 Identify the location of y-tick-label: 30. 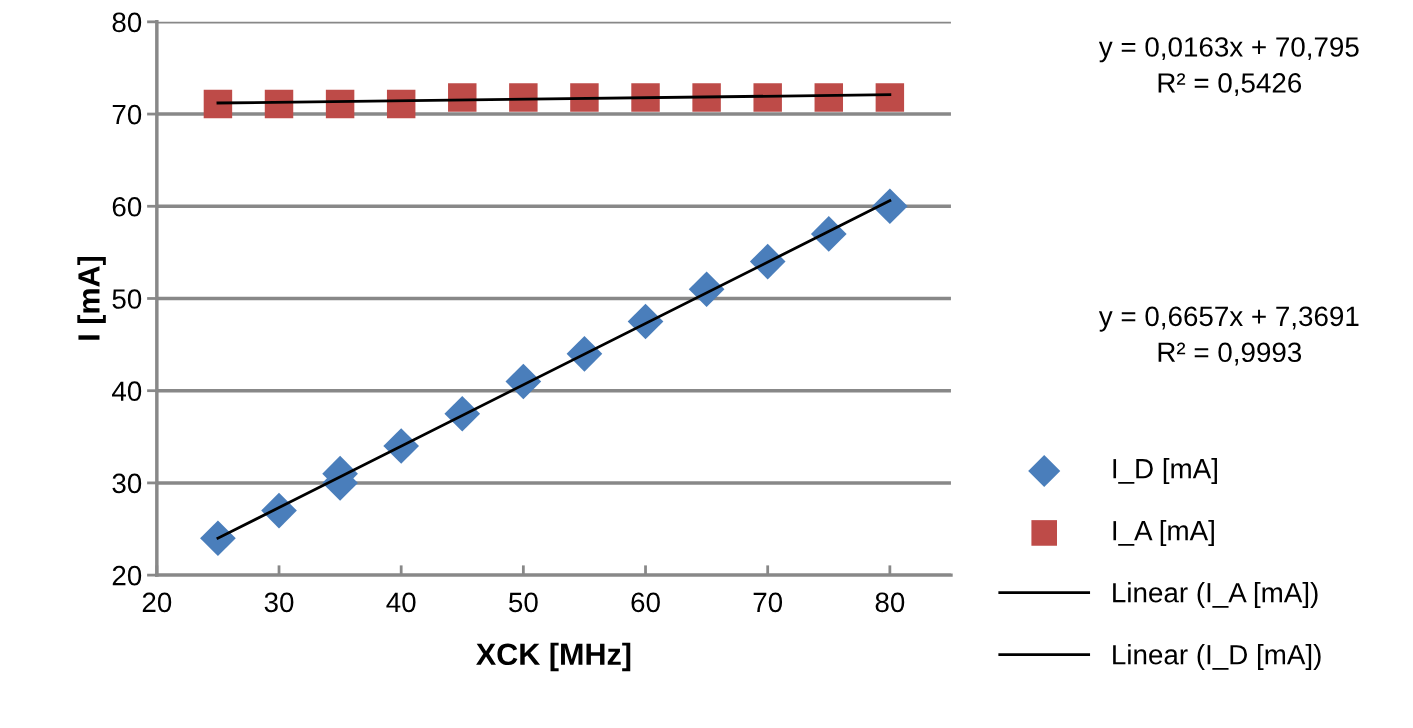
(127, 483).